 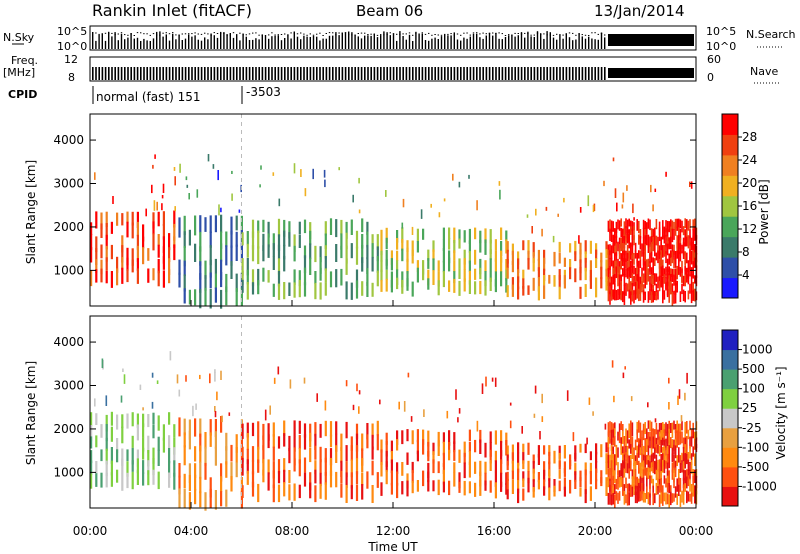 What do you see at coordinates (730, 496) in the screenshot?
I see `velocity-cbar-swatch` at bounding box center [730, 496].